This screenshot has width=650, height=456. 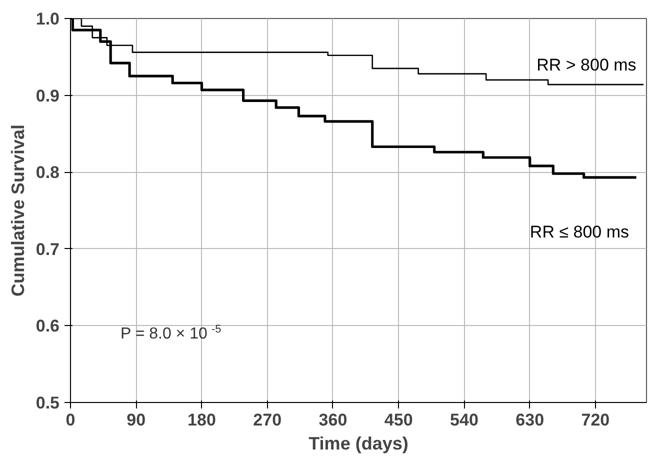 What do you see at coordinates (595, 420) in the screenshot?
I see `x-tick-label: 720` at bounding box center [595, 420].